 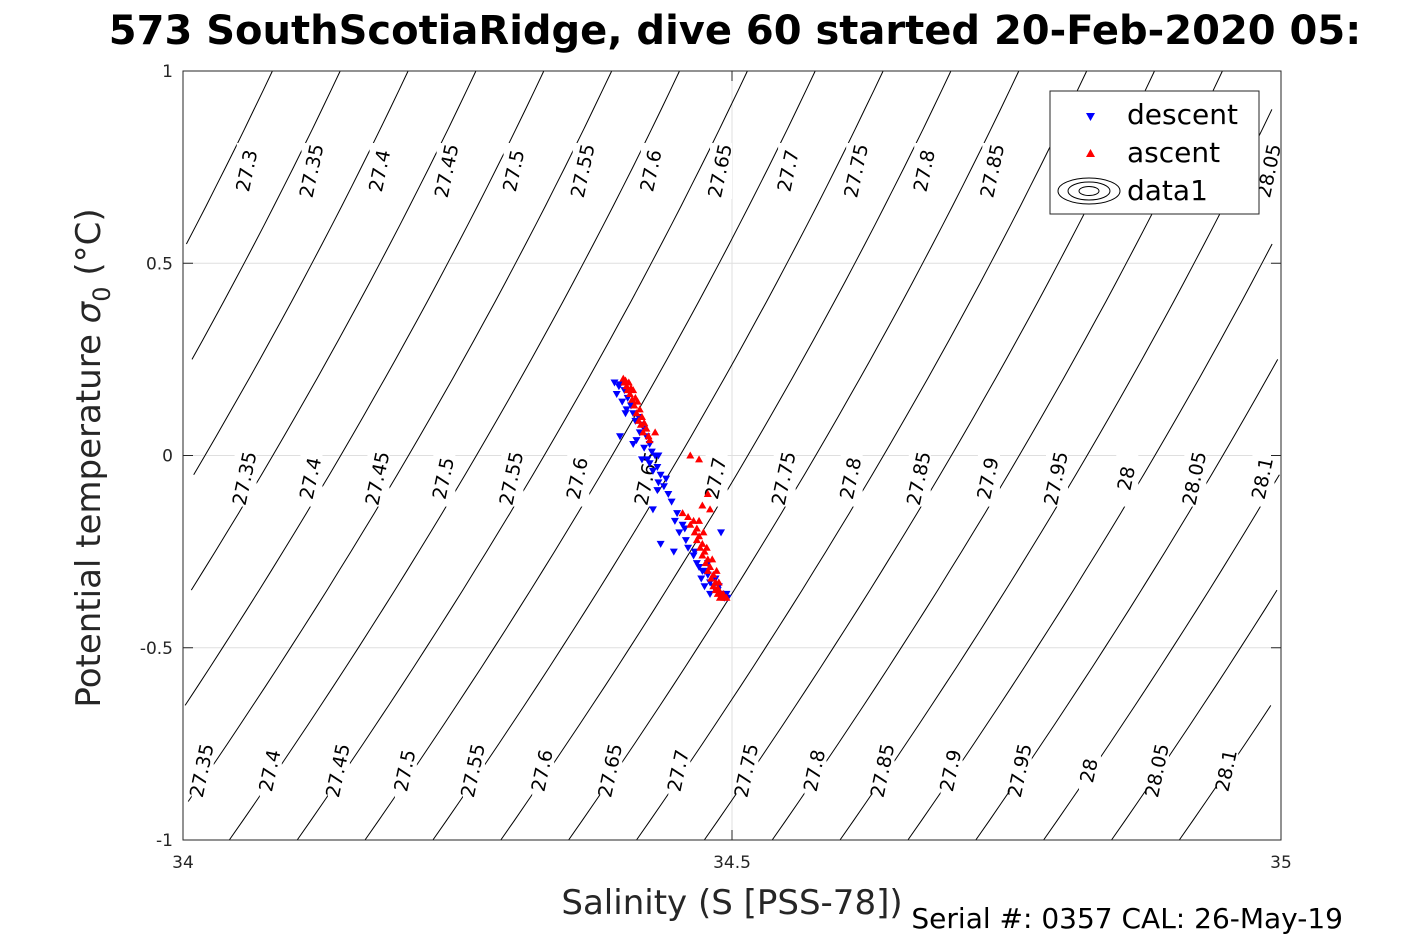 What do you see at coordinates (1127, 918) in the screenshot?
I see `serial-cal-footer: Serial #: 0357 CAL: 26-May-19` at bounding box center [1127, 918].